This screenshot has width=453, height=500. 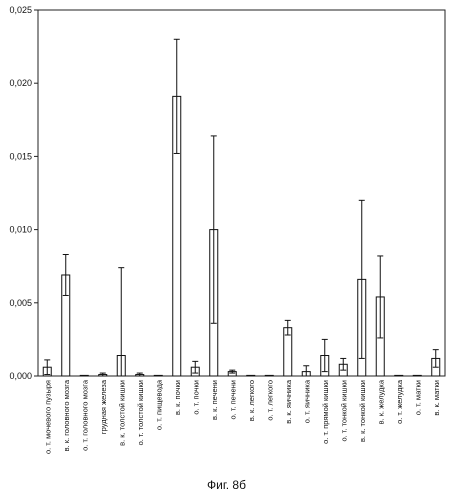 What do you see at coordinates (195, 397) in the screenshot?
I see `x-tick-label: о. т. почки` at bounding box center [195, 397].